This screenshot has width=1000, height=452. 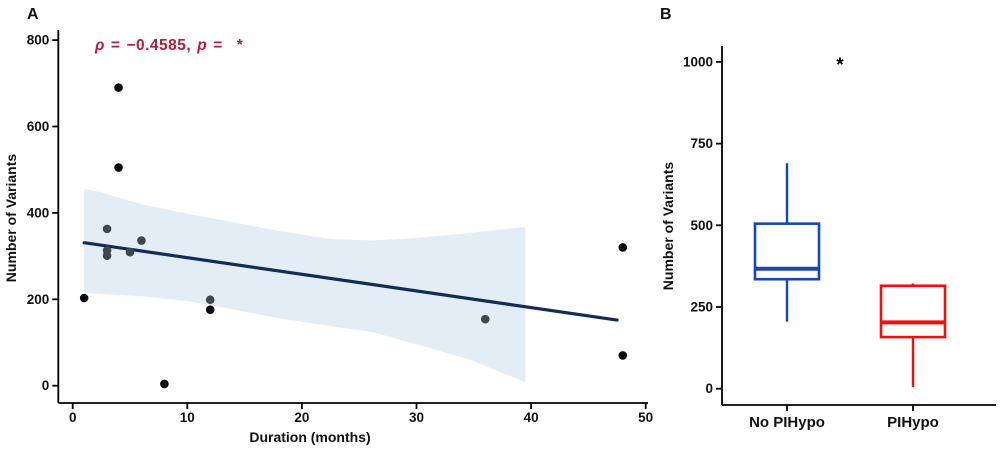 I want to click on box-no-pihypo-iqr-box, so click(x=787, y=251).